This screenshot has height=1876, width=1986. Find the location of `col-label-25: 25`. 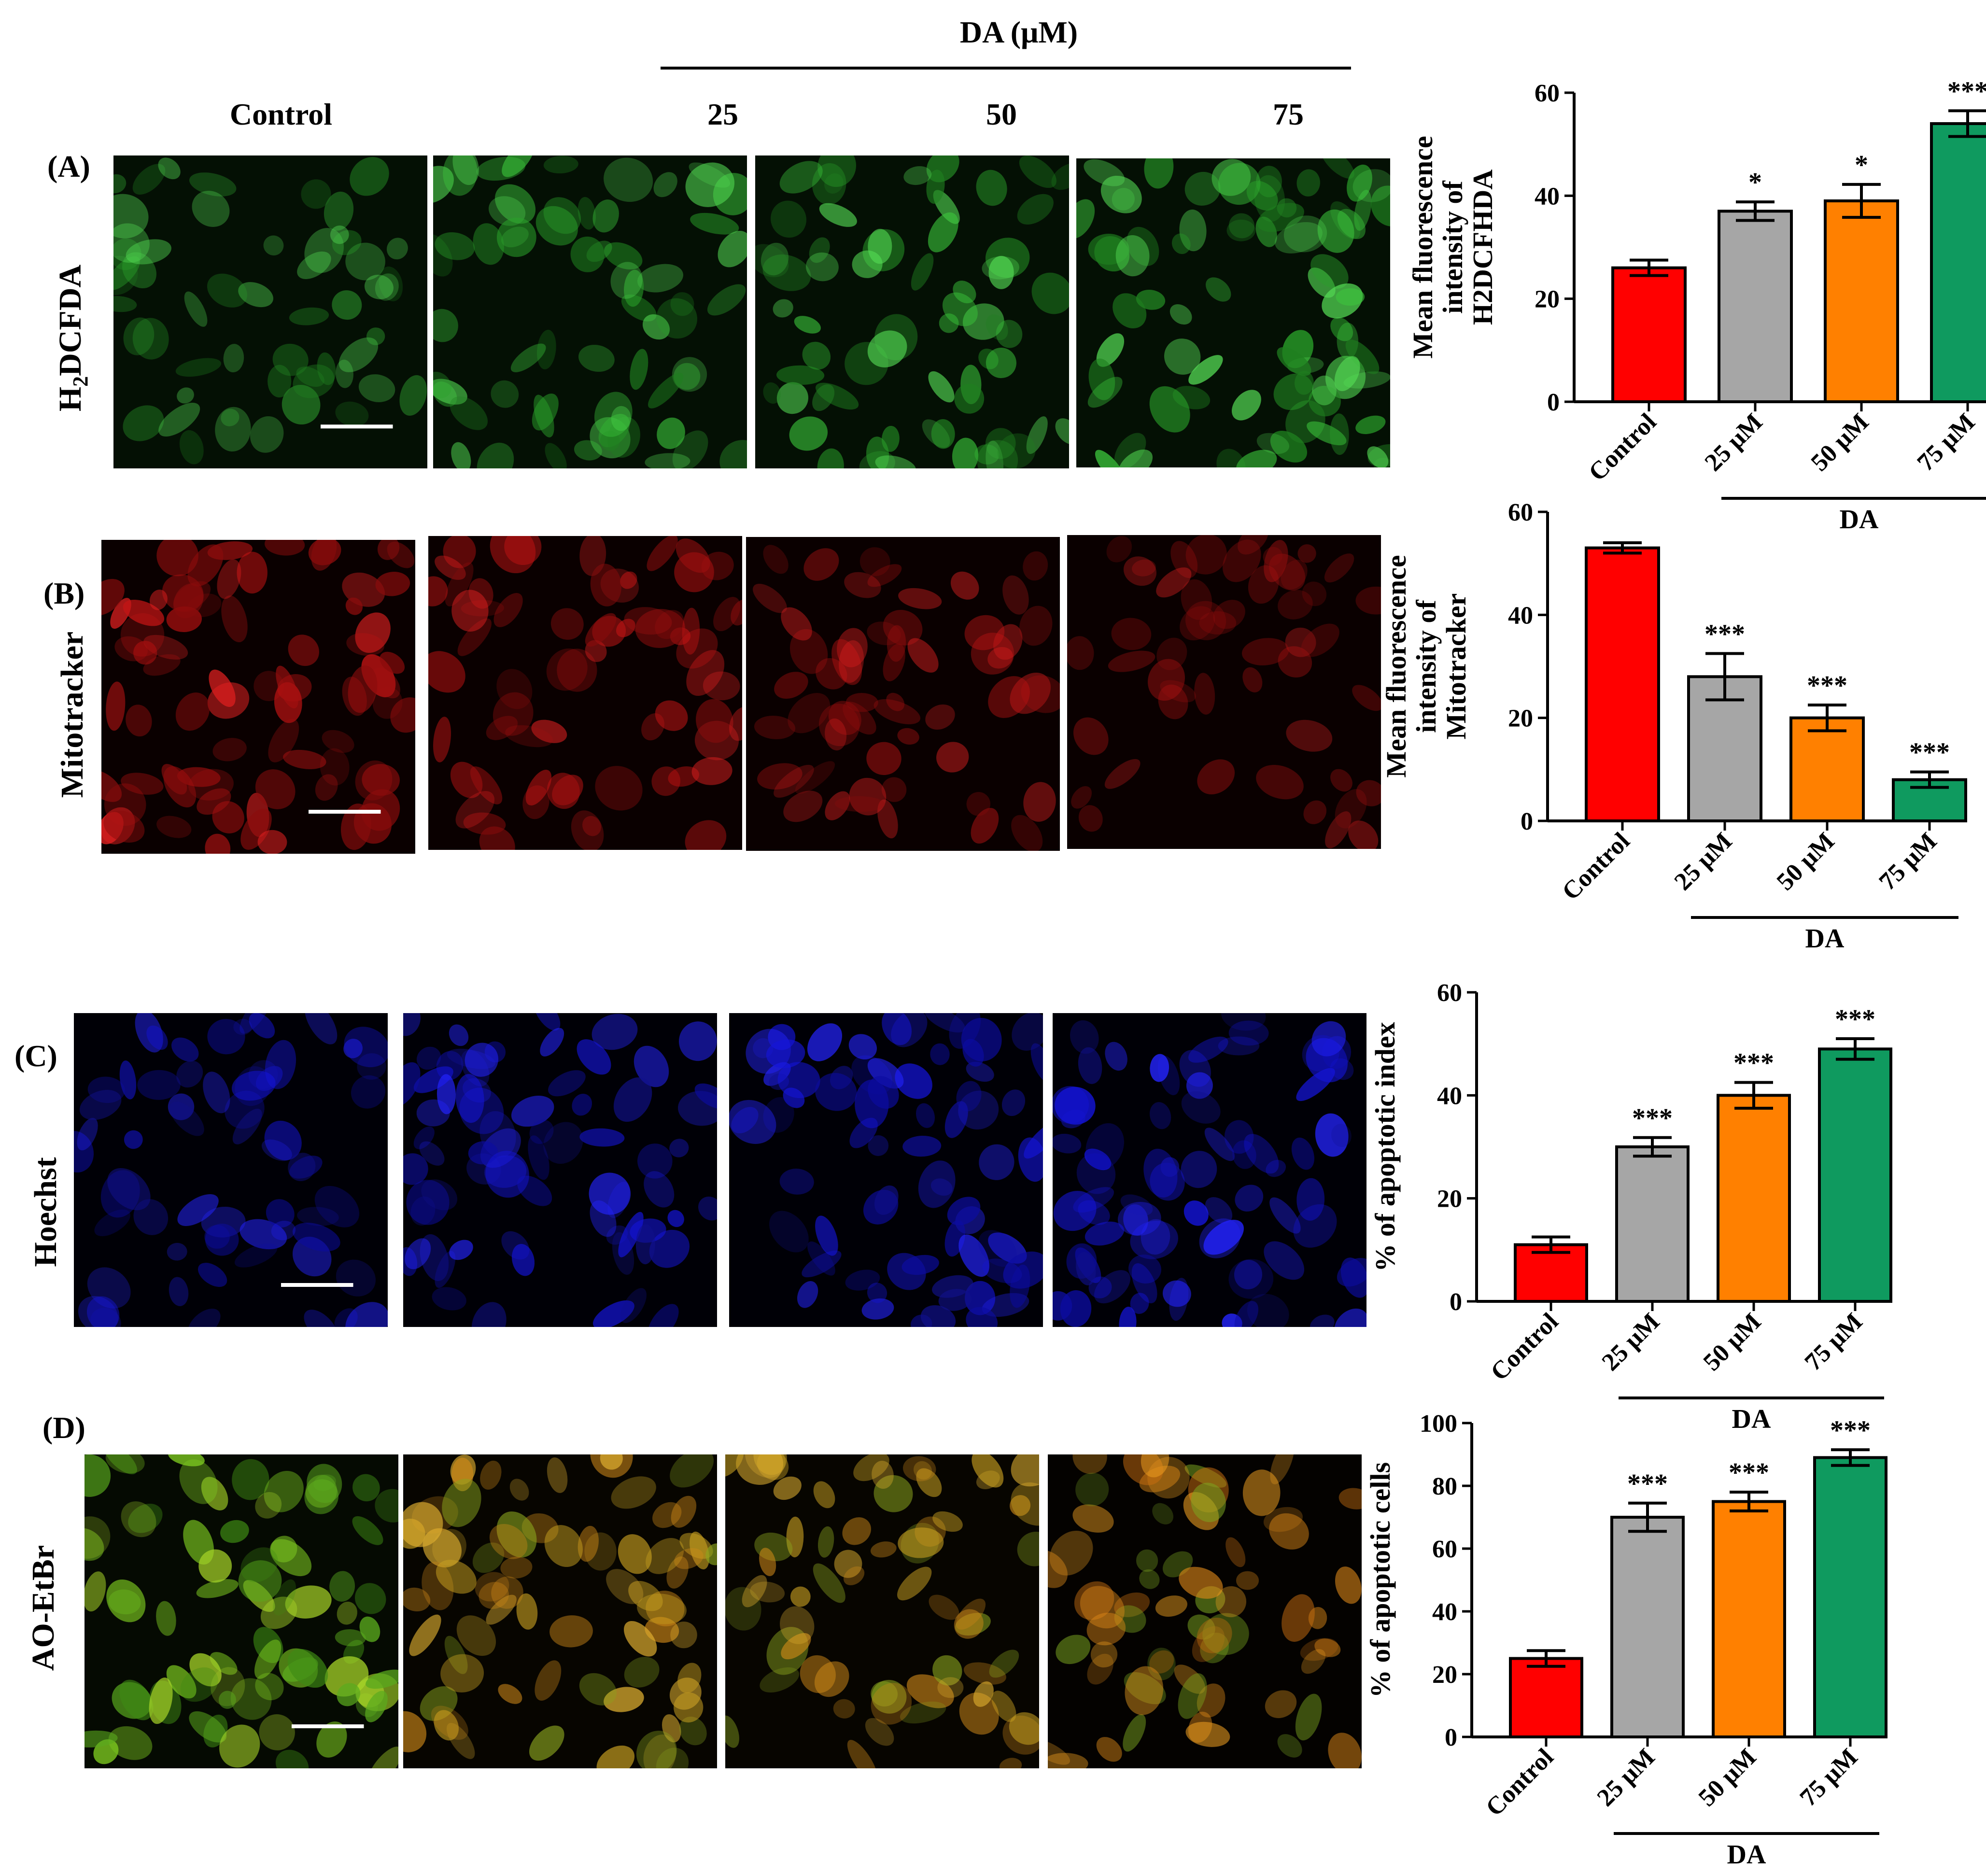

col-label-25: 25 is located at coordinates (722, 114).